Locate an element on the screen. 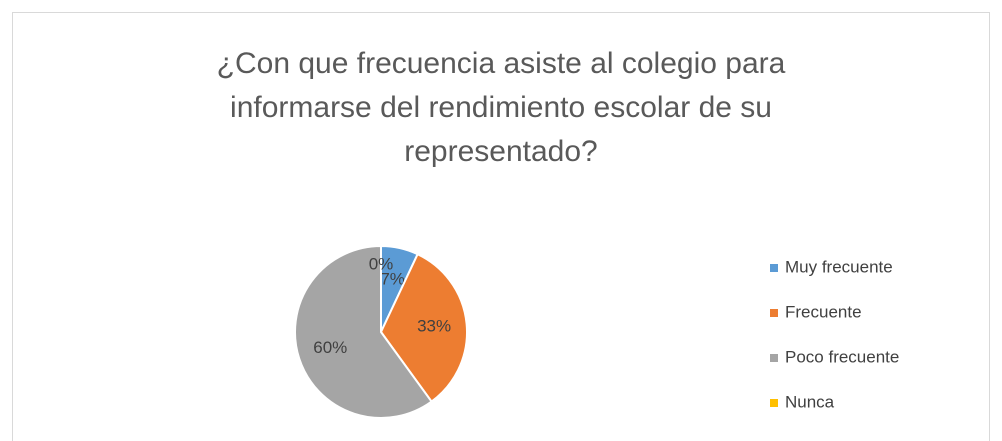 The height and width of the screenshot is (441, 1002). data-label: 7% is located at coordinates (392, 278).